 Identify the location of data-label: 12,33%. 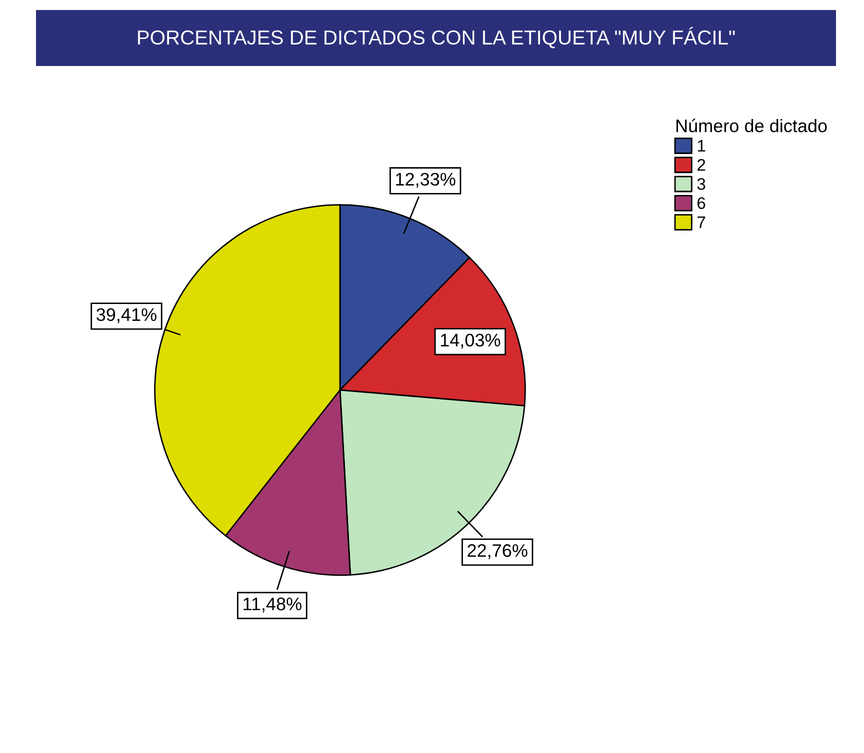
(426, 180).